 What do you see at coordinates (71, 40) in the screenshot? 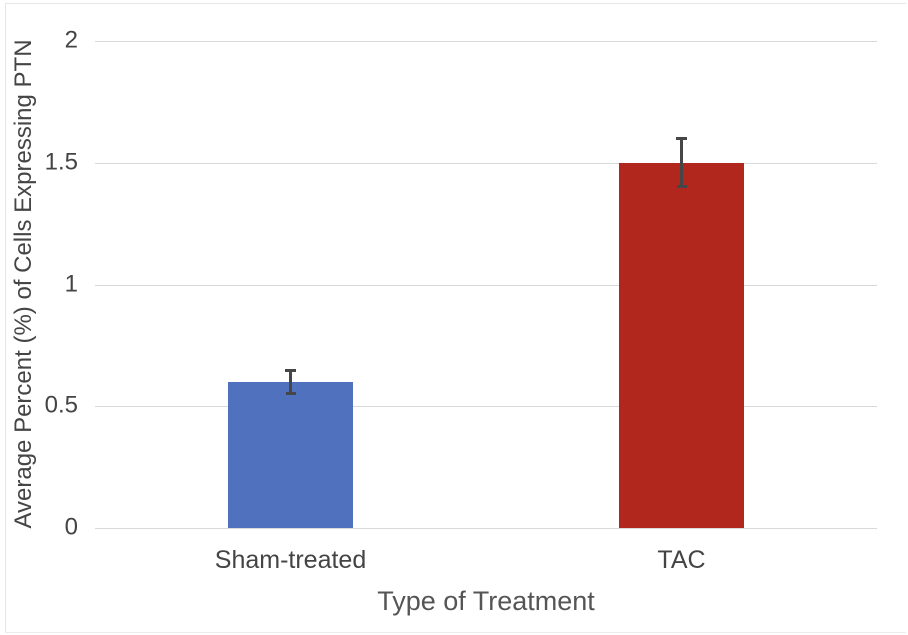
I see `y-tick-label: 2` at bounding box center [71, 40].